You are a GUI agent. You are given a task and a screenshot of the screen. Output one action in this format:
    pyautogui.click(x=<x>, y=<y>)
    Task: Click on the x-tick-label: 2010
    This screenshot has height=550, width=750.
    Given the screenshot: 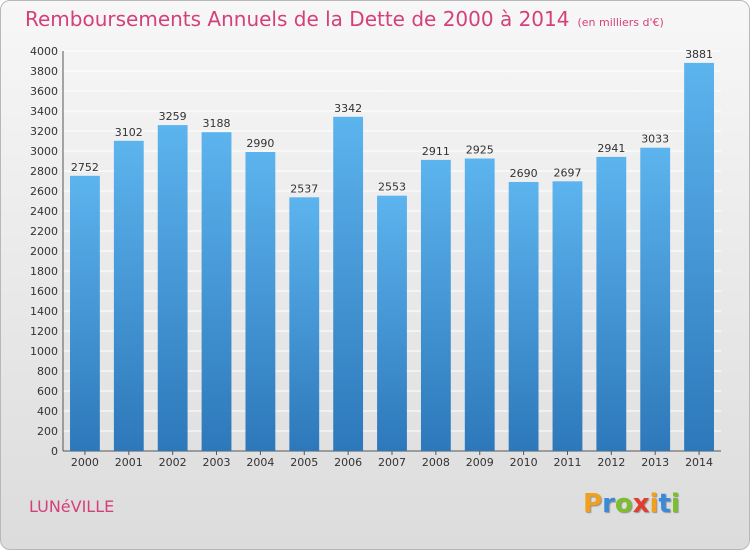 What is the action you would take?
    pyautogui.click(x=524, y=462)
    